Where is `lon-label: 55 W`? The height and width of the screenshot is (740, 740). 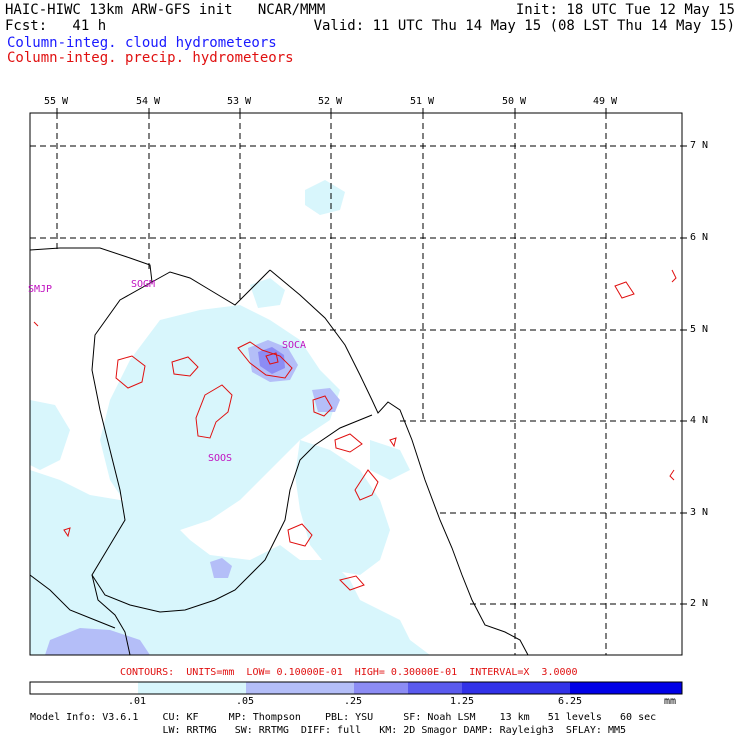 lon-label: 55 W is located at coordinates (56, 101).